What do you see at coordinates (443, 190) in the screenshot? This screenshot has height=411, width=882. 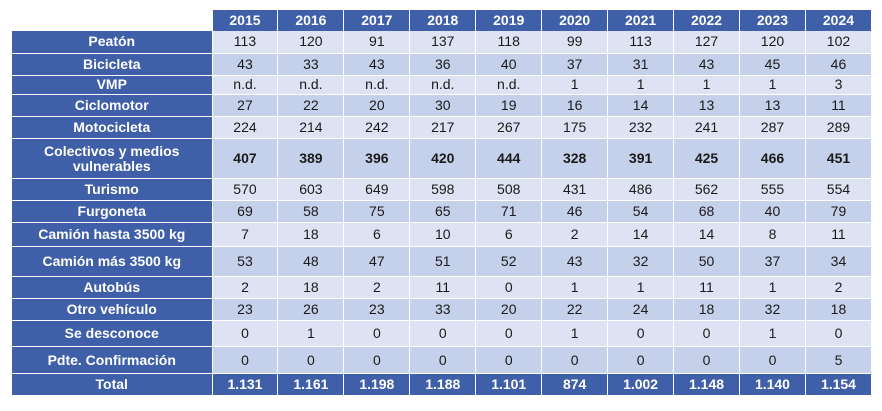 I see `value-cell: 598` at bounding box center [443, 190].